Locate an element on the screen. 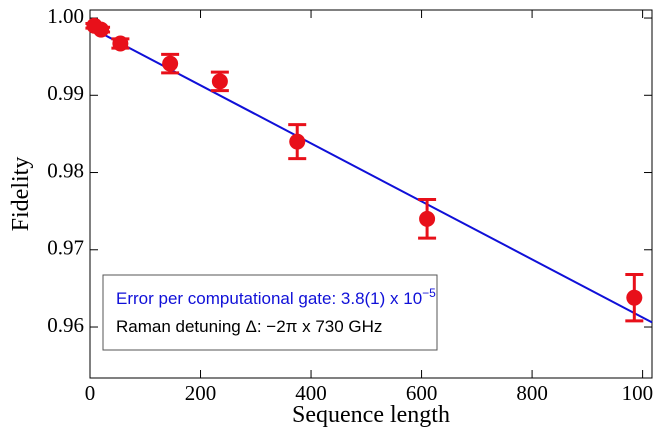 Image resolution: width=653 pixels, height=434 pixels. annotation-box is located at coordinates (270, 312).